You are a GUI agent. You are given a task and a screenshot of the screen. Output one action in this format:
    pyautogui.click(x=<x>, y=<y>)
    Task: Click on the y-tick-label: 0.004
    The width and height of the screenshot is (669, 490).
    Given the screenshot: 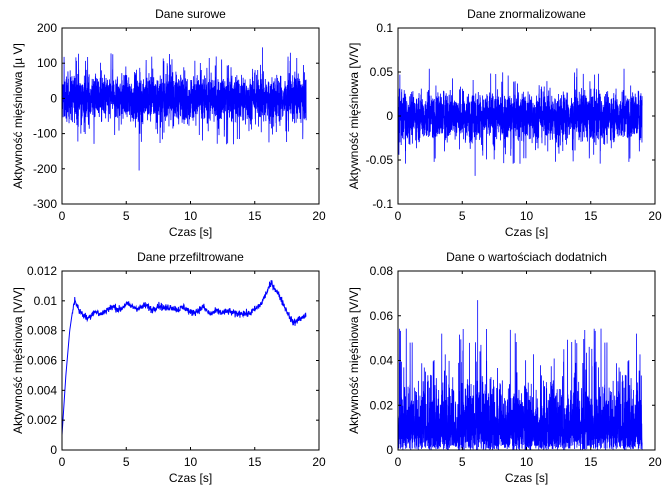 What is the action you would take?
    pyautogui.click(x=42, y=390)
    